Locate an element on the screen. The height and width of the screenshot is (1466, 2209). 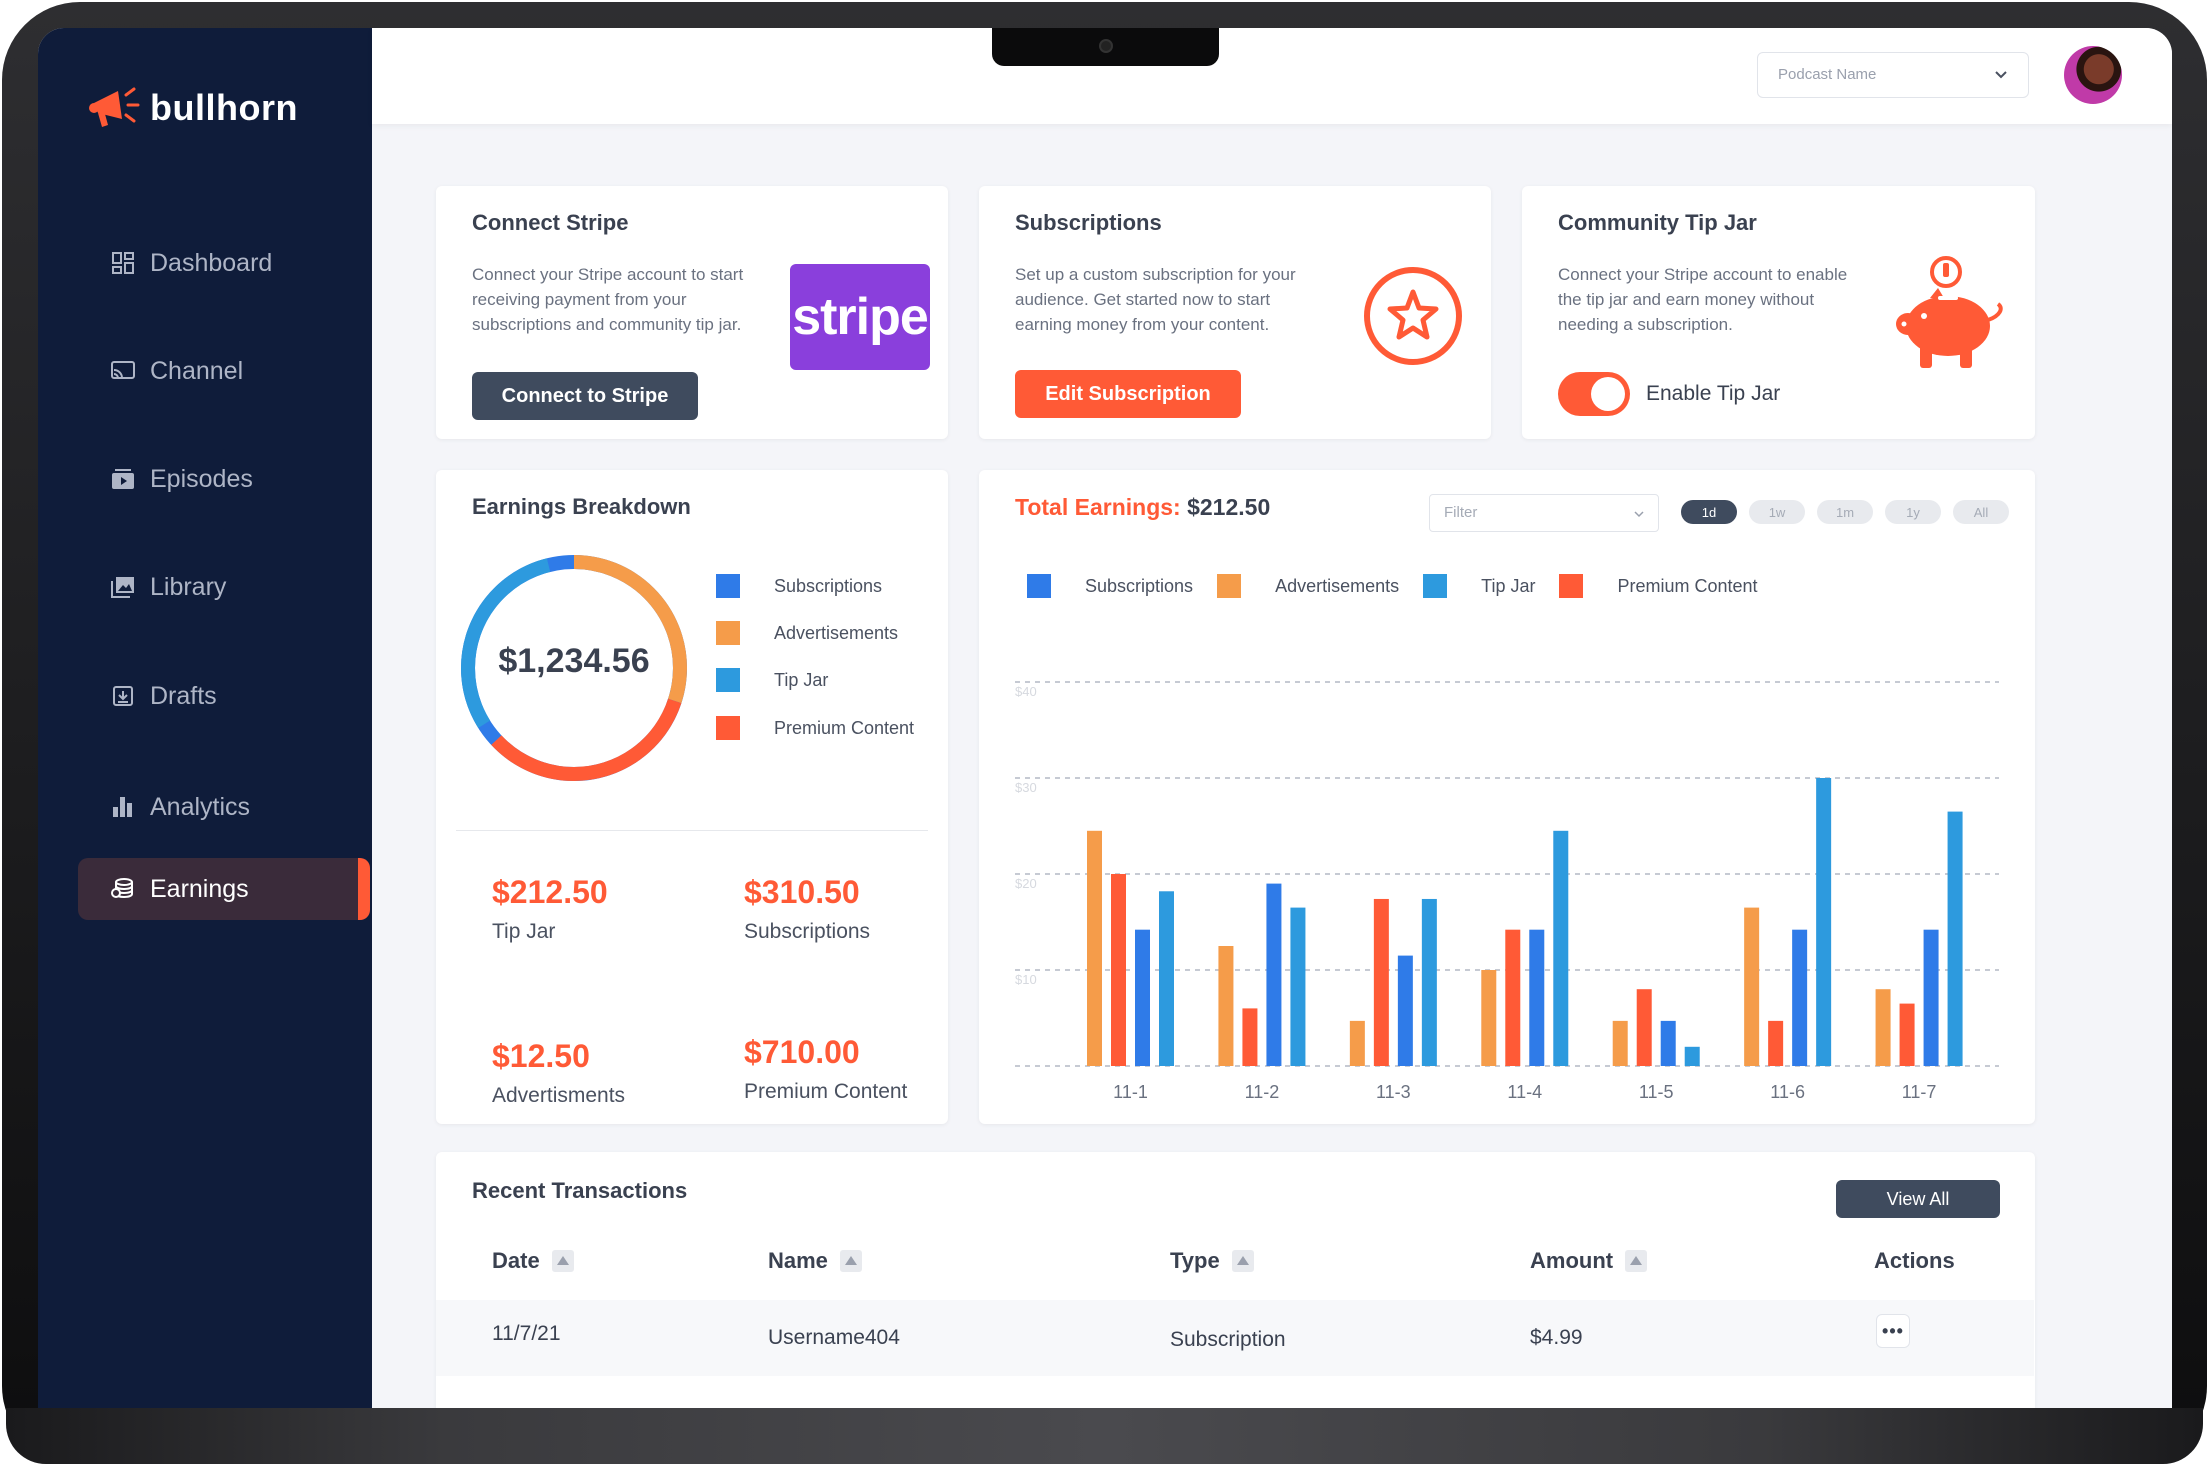
row-amount: $4.99 is located at coordinates (1556, 1337).